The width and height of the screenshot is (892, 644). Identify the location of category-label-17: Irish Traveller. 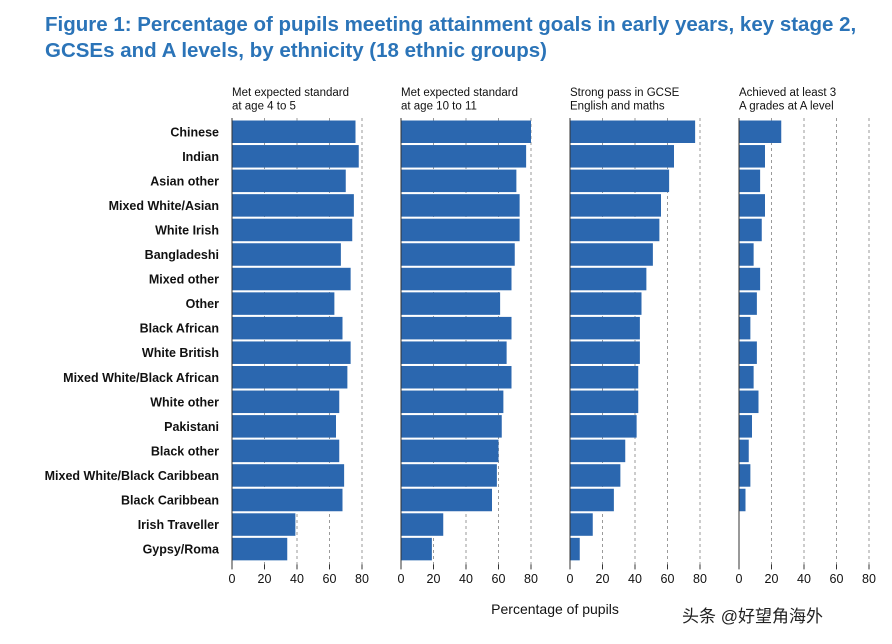
(178, 525).